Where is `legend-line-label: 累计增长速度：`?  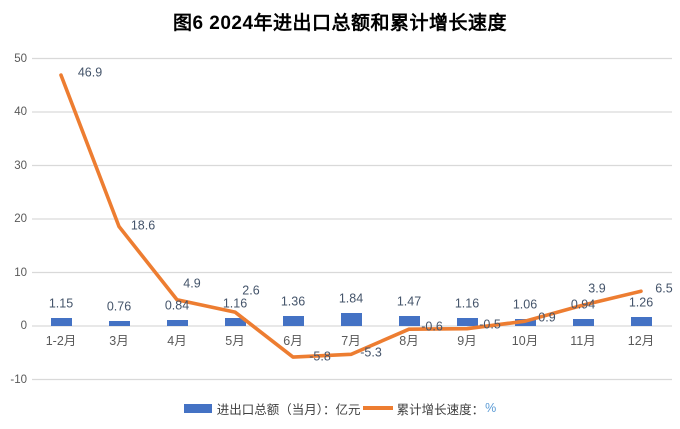 legend-line-label: 累计增长速度： is located at coordinates (440, 409).